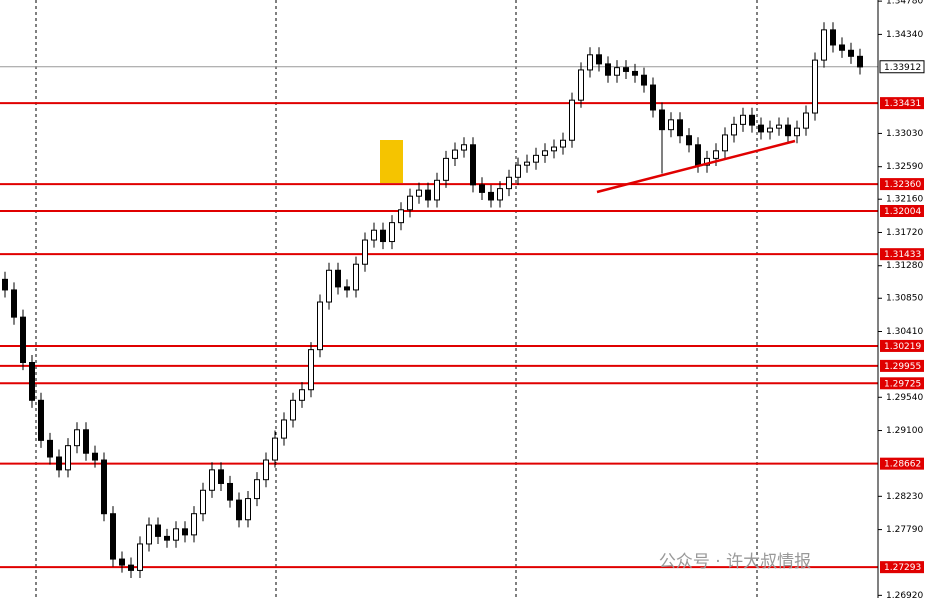  What do you see at coordinates (904, 398) in the screenshot?
I see `y-tick-label: 1.29540` at bounding box center [904, 398].